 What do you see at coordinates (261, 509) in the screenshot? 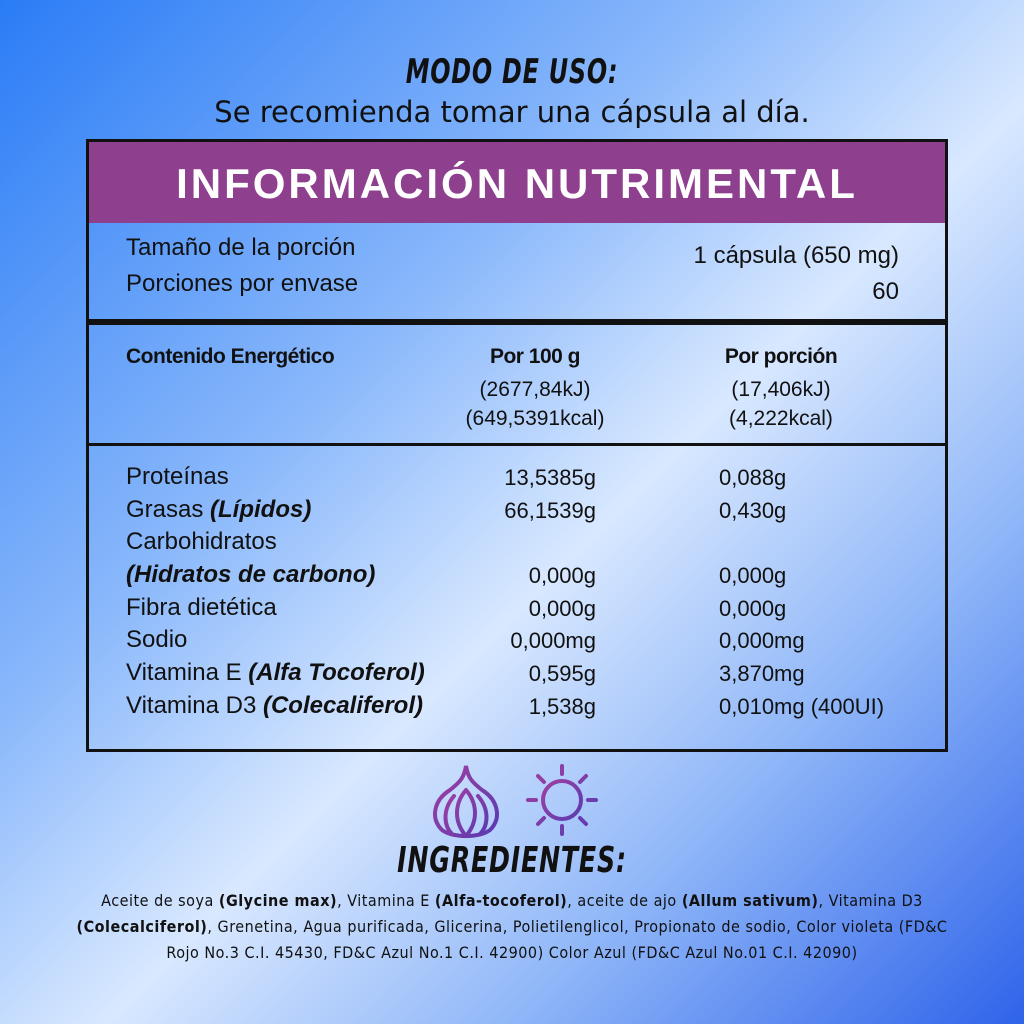
I see `nutrient-italic: (Lípidos)` at bounding box center [261, 509].